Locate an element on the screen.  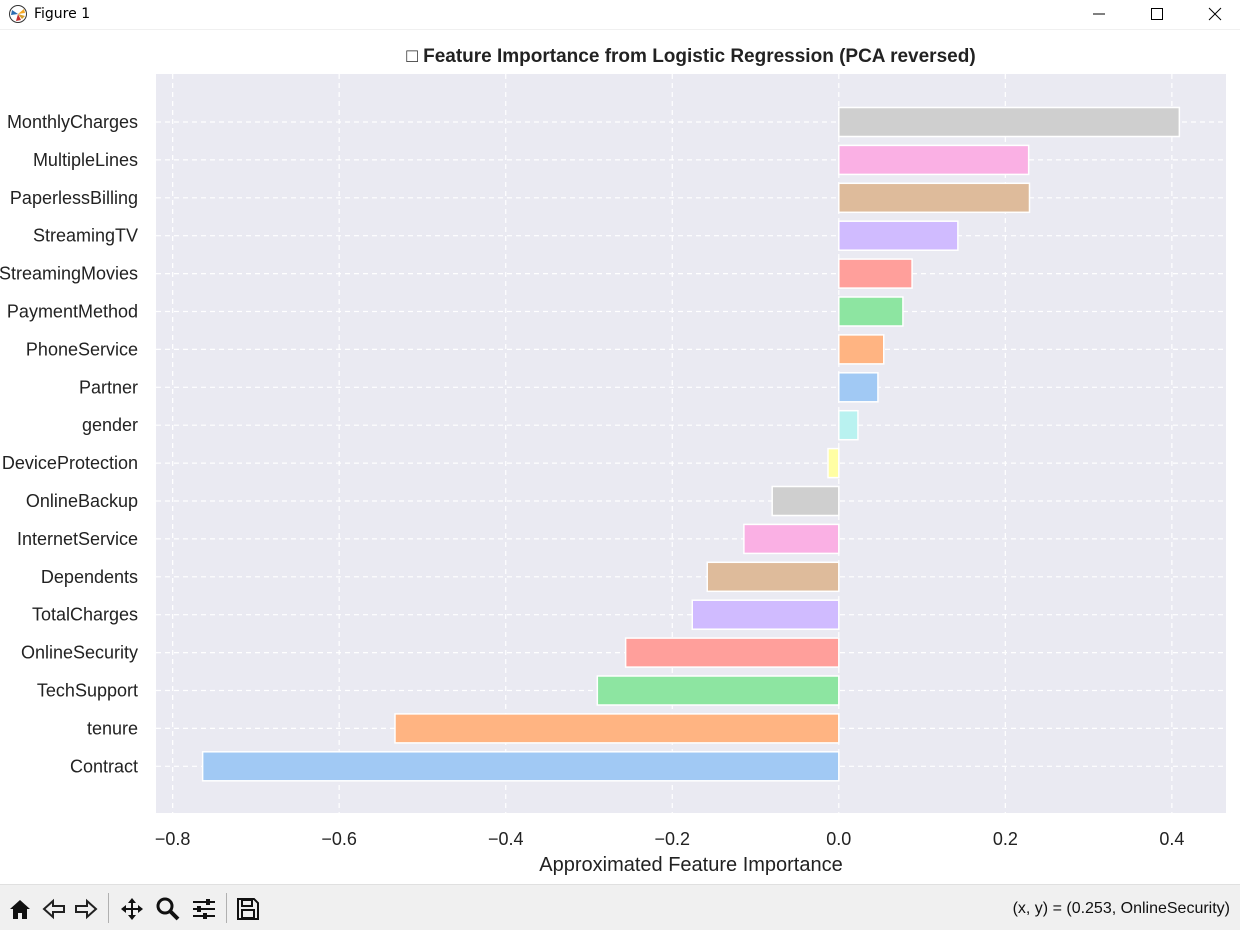
bar-internetservice is located at coordinates (791, 539).